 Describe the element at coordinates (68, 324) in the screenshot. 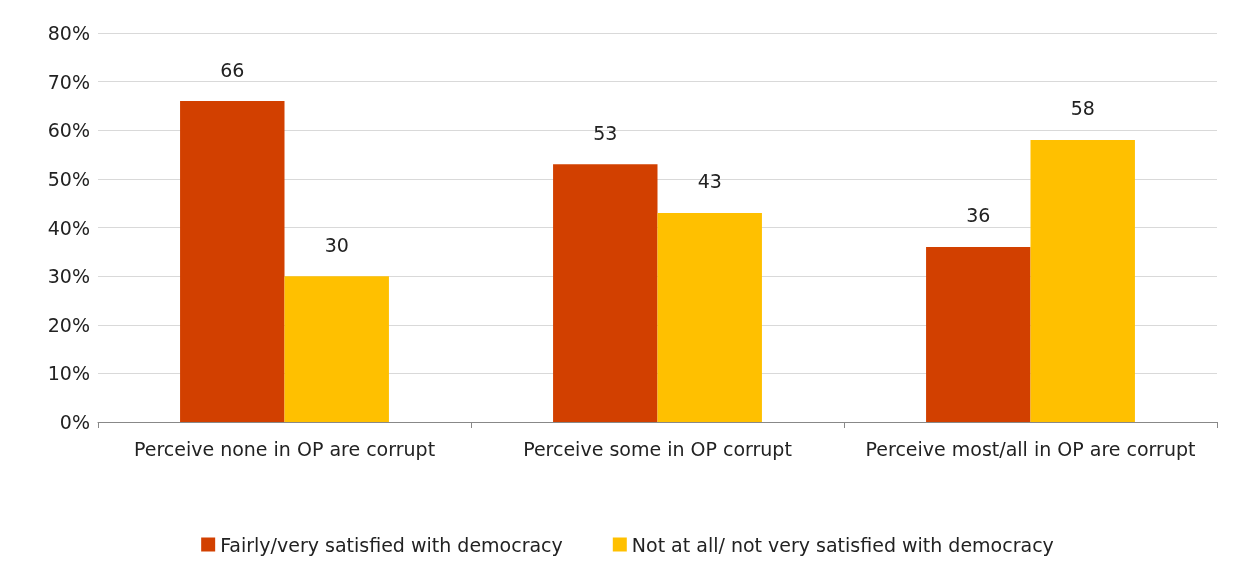

I see `y-tick-label: 20%` at that location.